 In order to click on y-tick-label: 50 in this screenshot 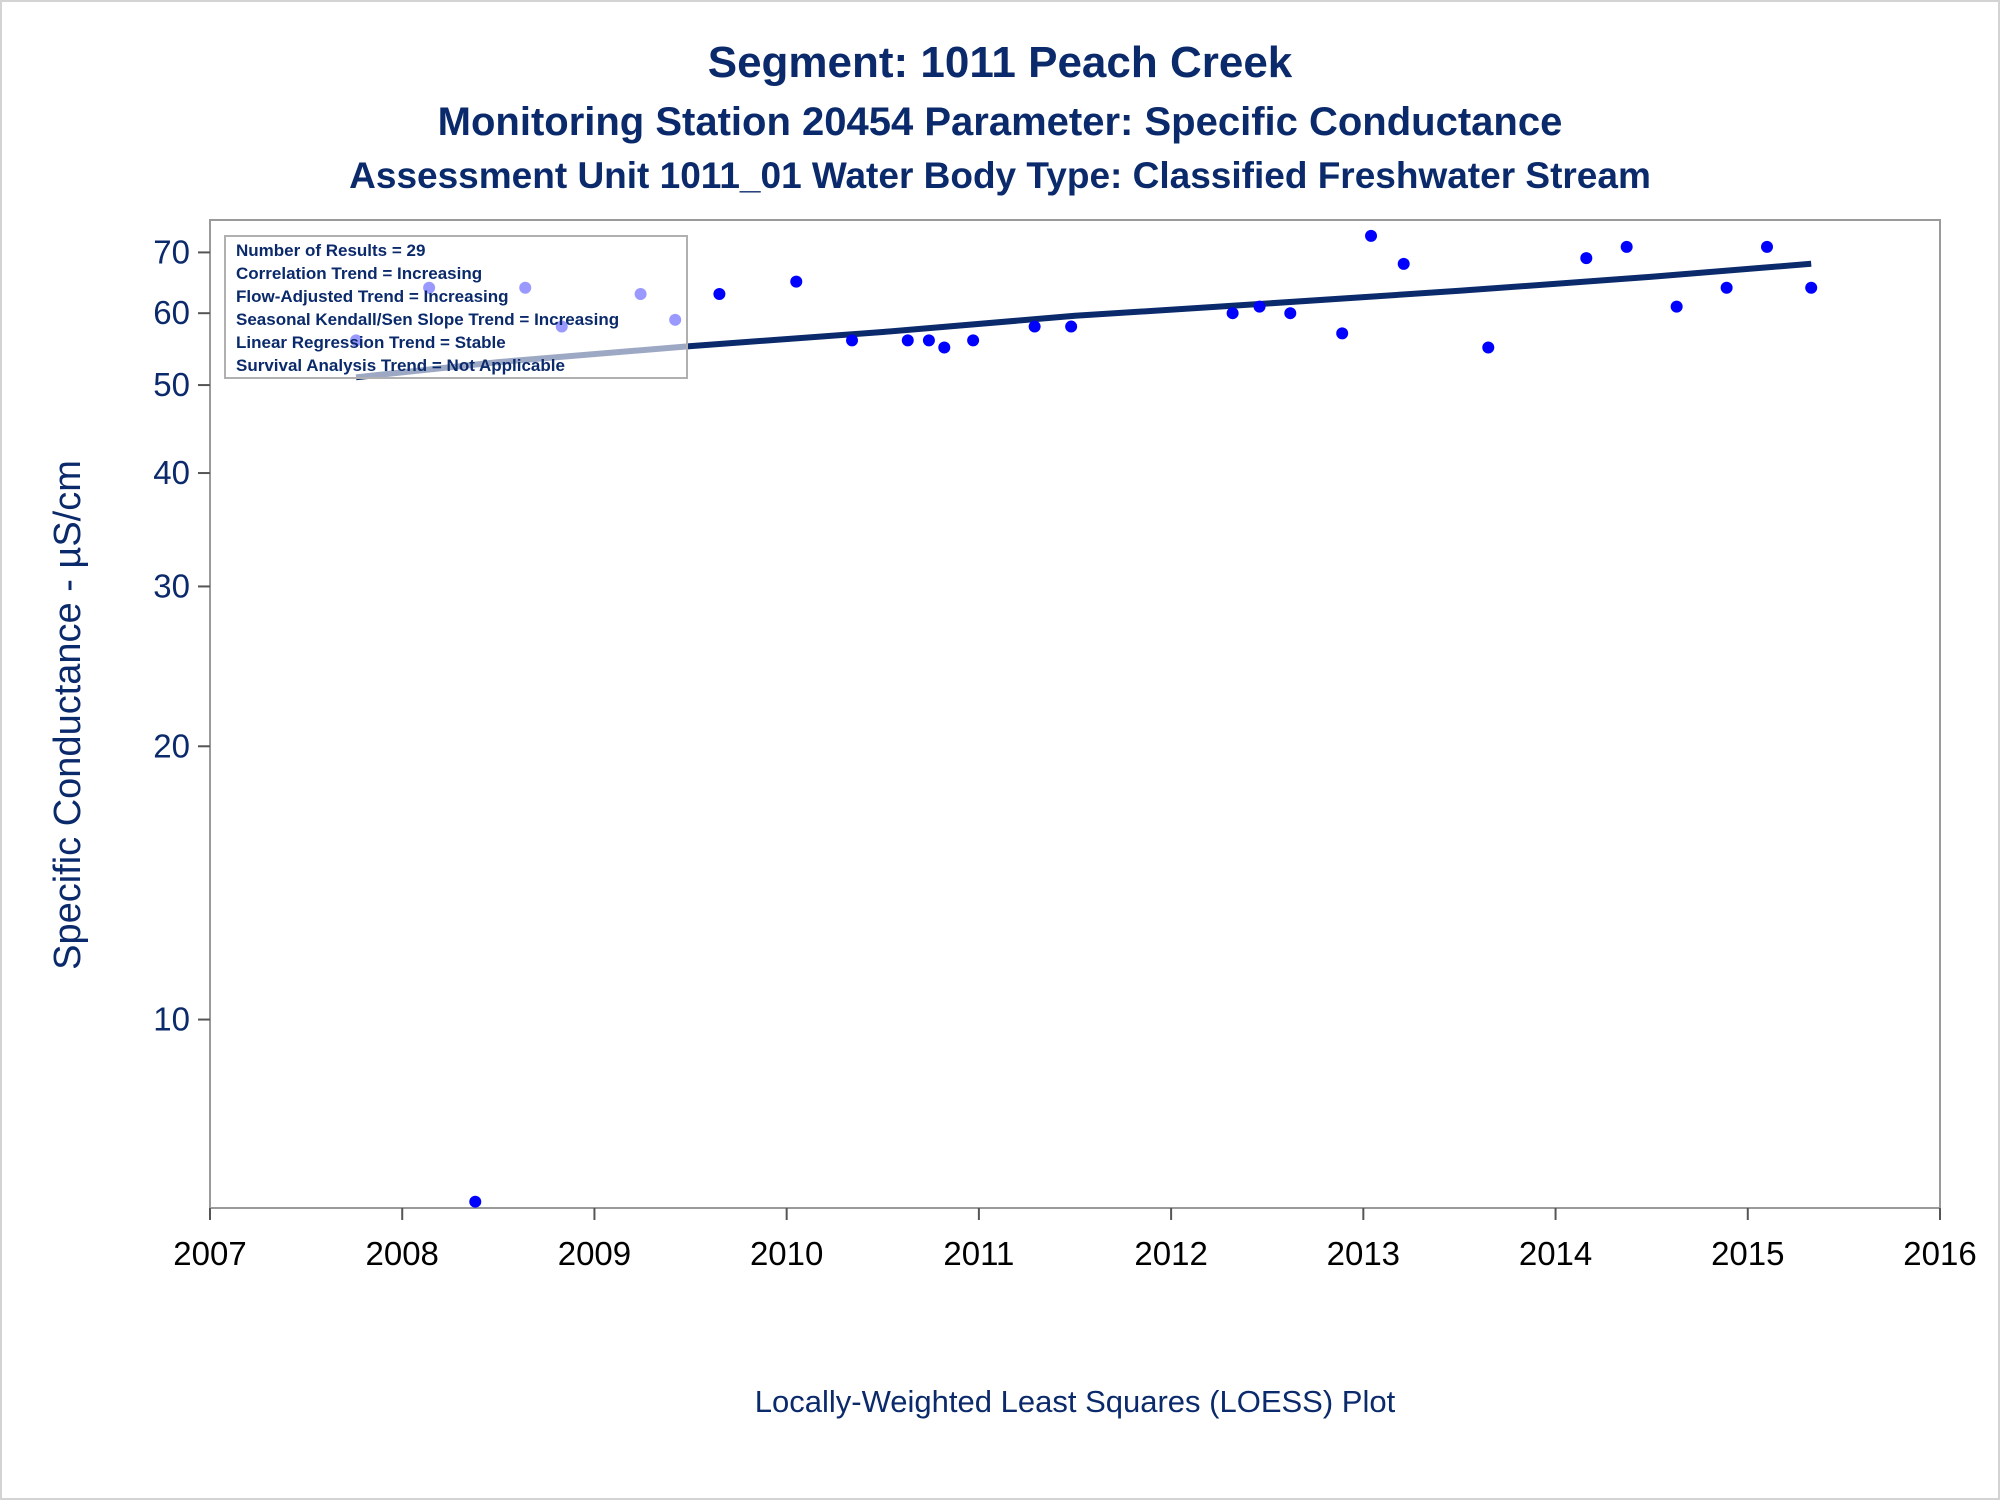, I will do `click(171, 384)`.